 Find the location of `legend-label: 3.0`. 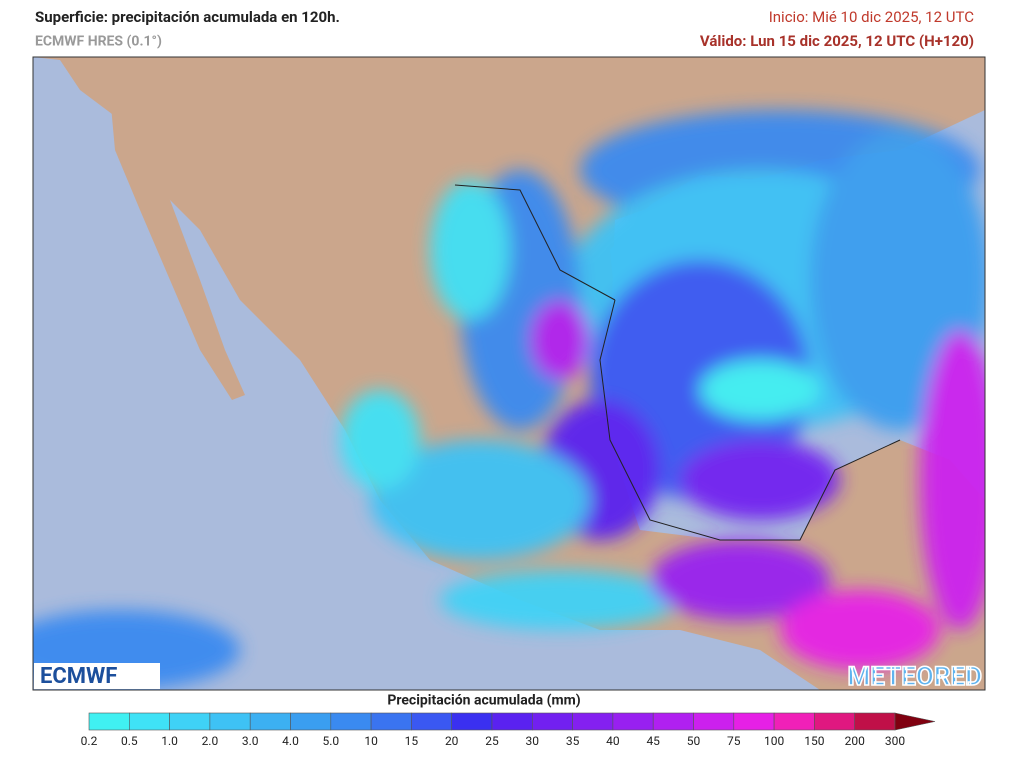

legend-label: 3.0 is located at coordinates (250, 741).